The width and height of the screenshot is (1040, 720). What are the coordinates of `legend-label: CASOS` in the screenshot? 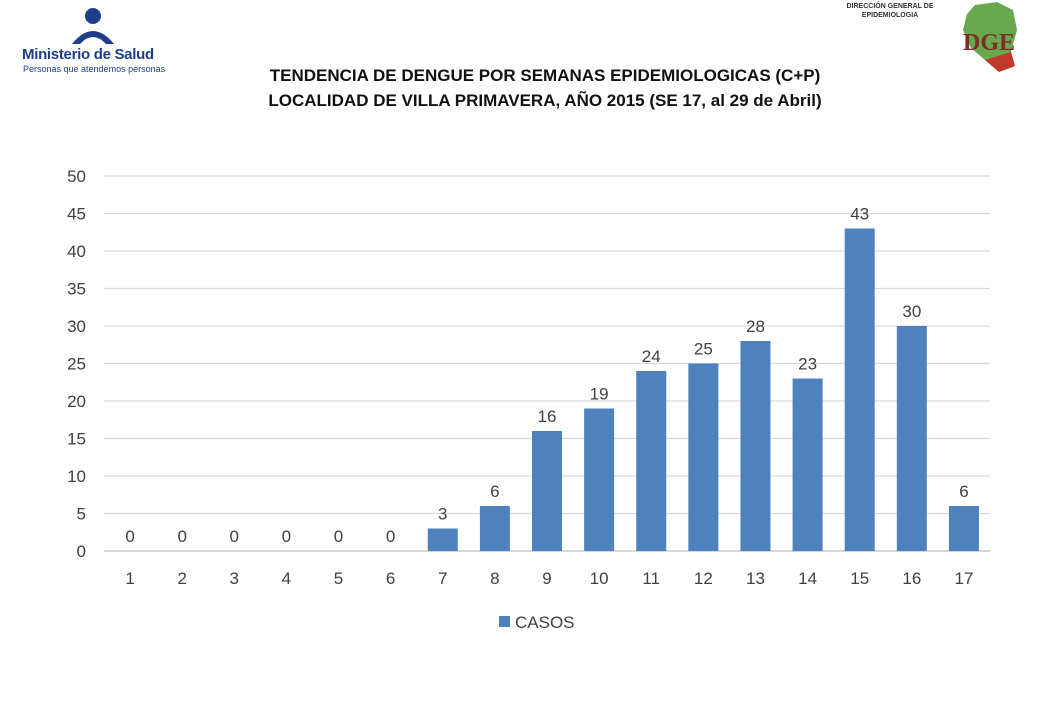 It's located at (545, 622).